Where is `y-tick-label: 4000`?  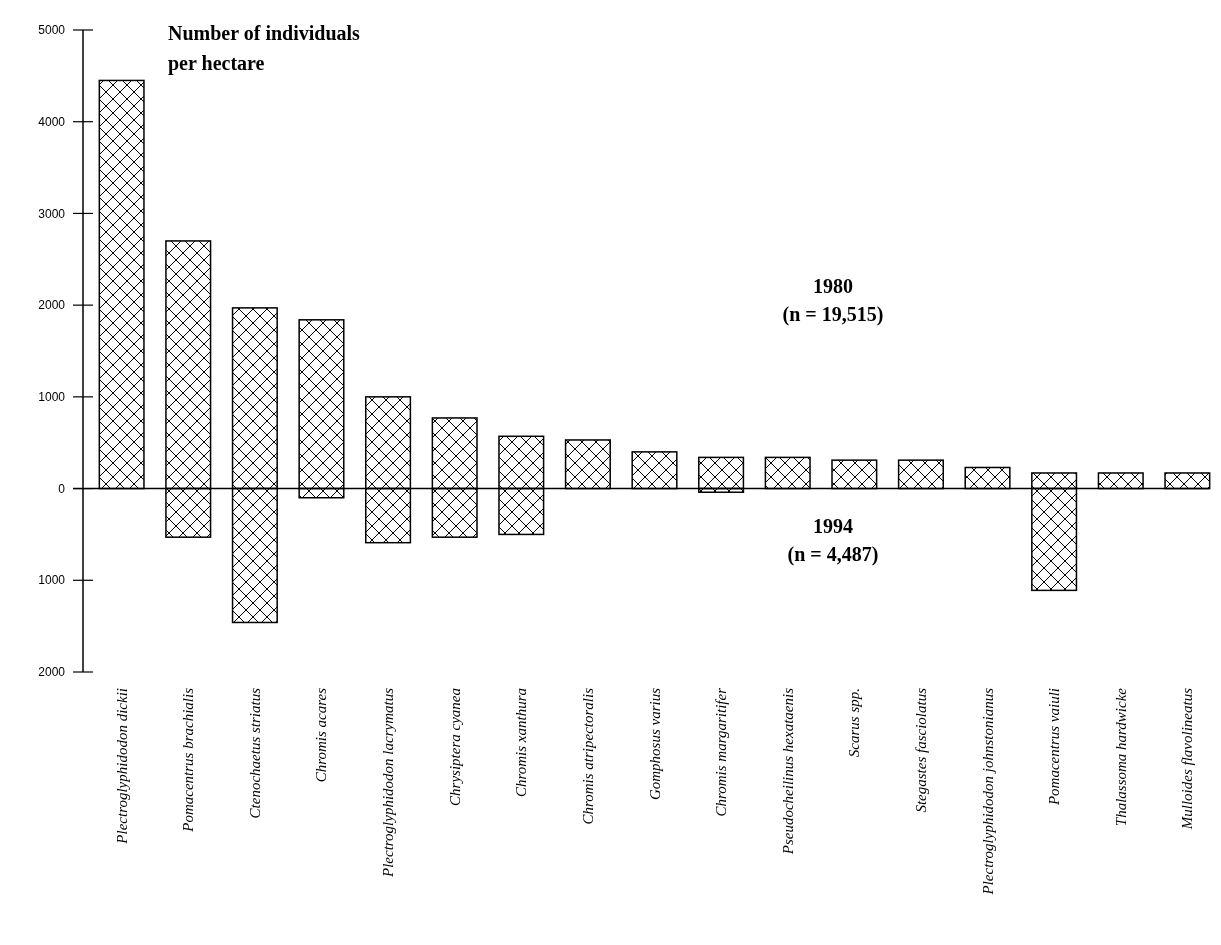
y-tick-label: 4000 is located at coordinates (52, 121).